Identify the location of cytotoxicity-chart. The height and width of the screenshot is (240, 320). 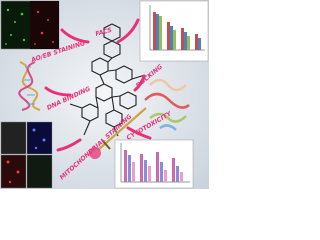
(154, 164).